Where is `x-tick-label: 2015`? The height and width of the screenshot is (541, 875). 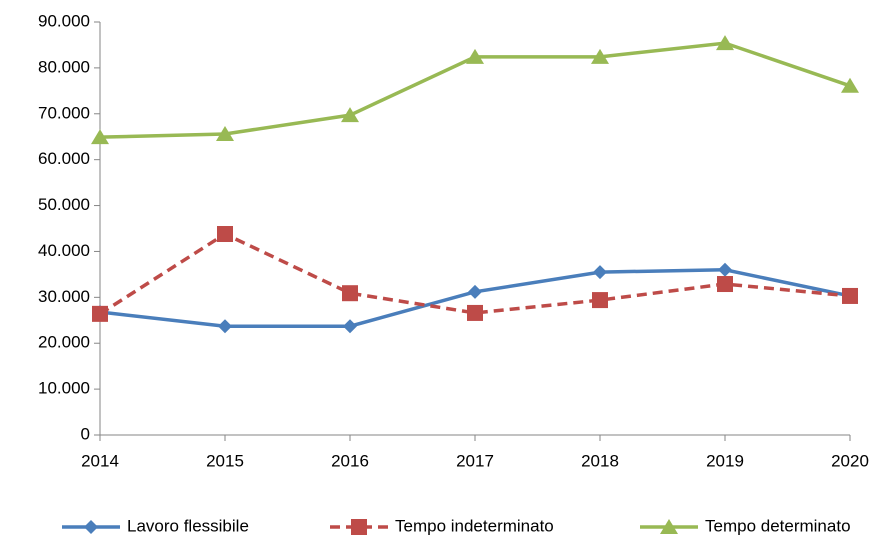 x-tick-label: 2015 is located at coordinates (225, 460).